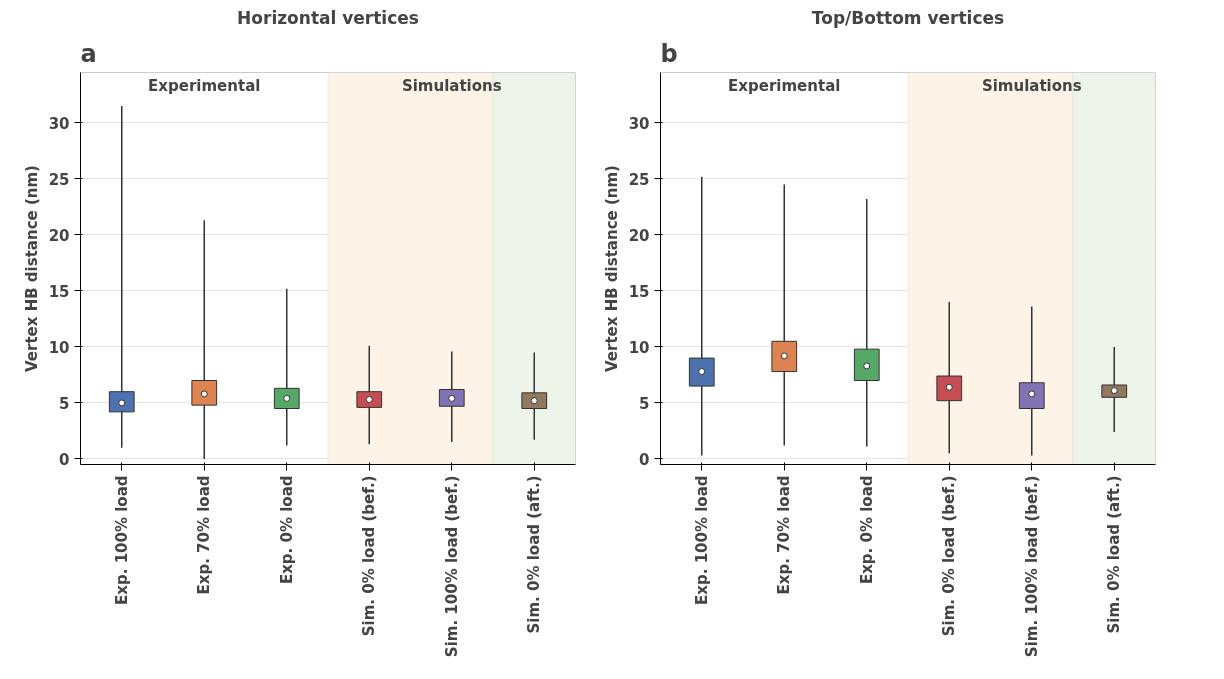 This screenshot has width=1224, height=679. I want to click on chart-title: Horizontal vertices, so click(328, 17).